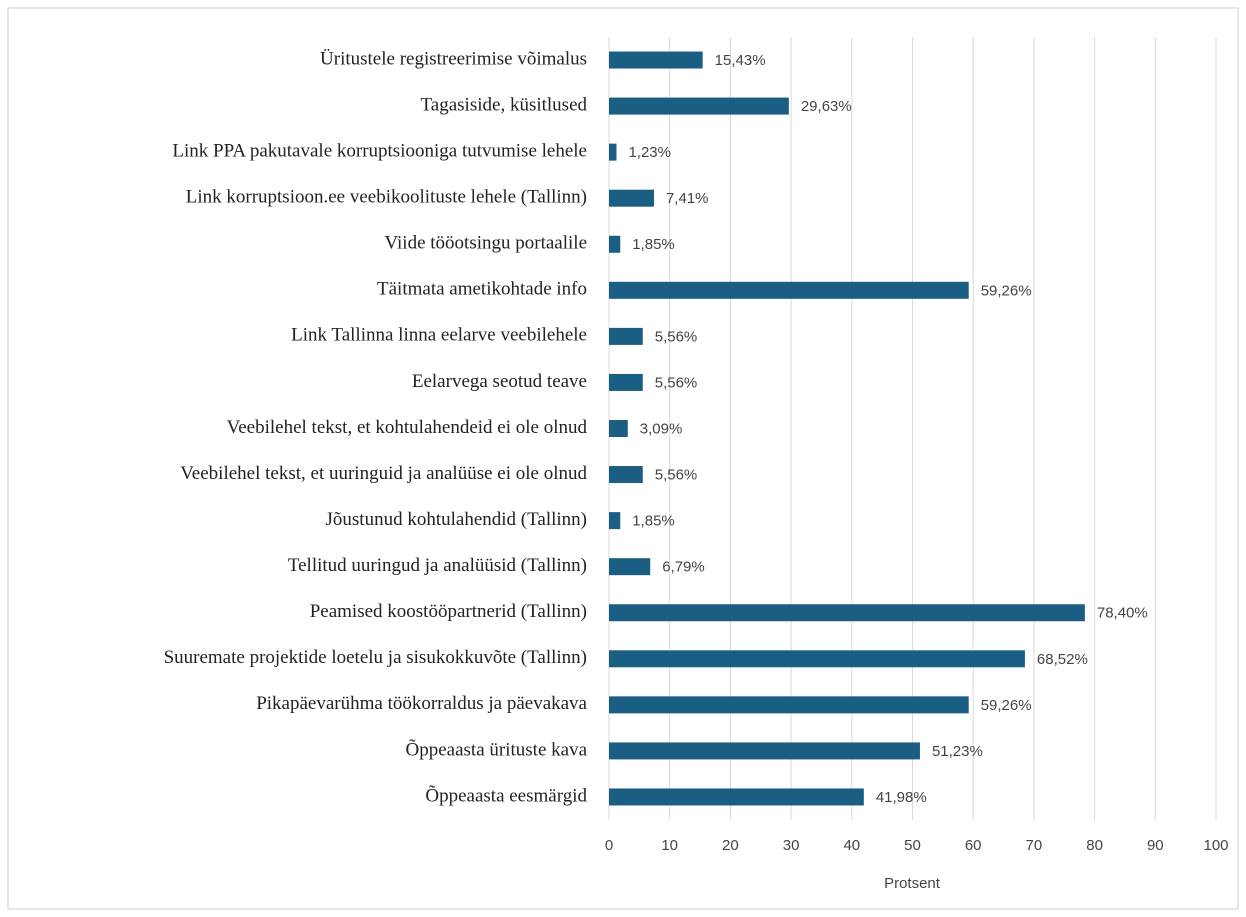 The image size is (1246, 917). I want to click on y-tick-label: Üritustele registreerimise võimalus, so click(453, 58).